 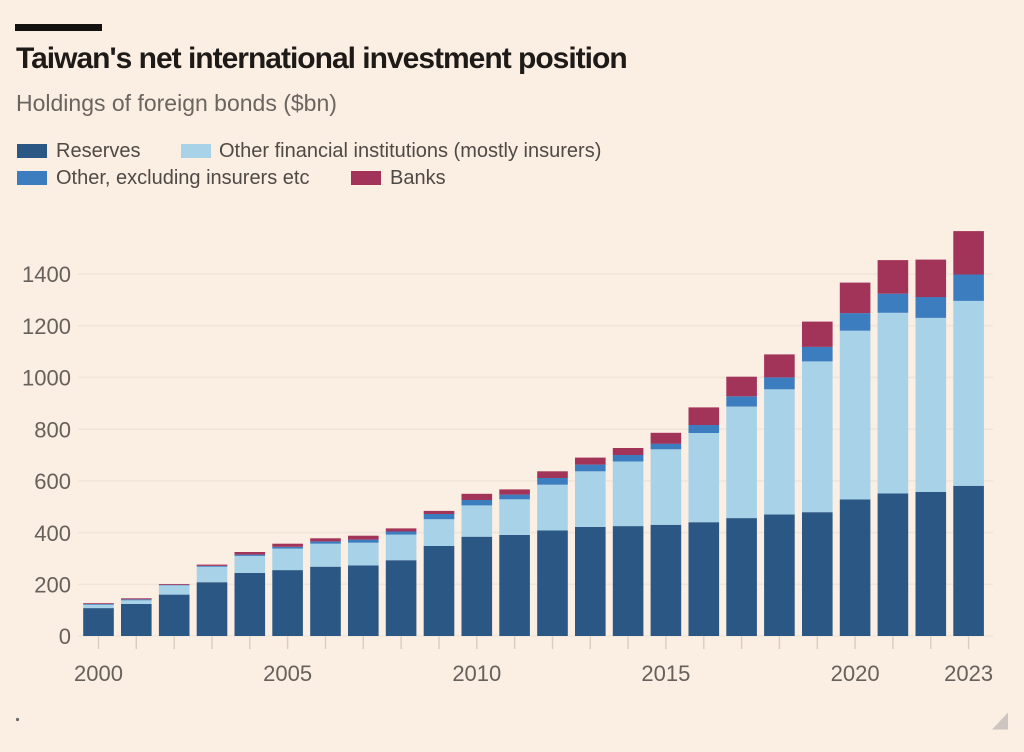 I want to click on svg-text: 2015, so click(x=665, y=673).